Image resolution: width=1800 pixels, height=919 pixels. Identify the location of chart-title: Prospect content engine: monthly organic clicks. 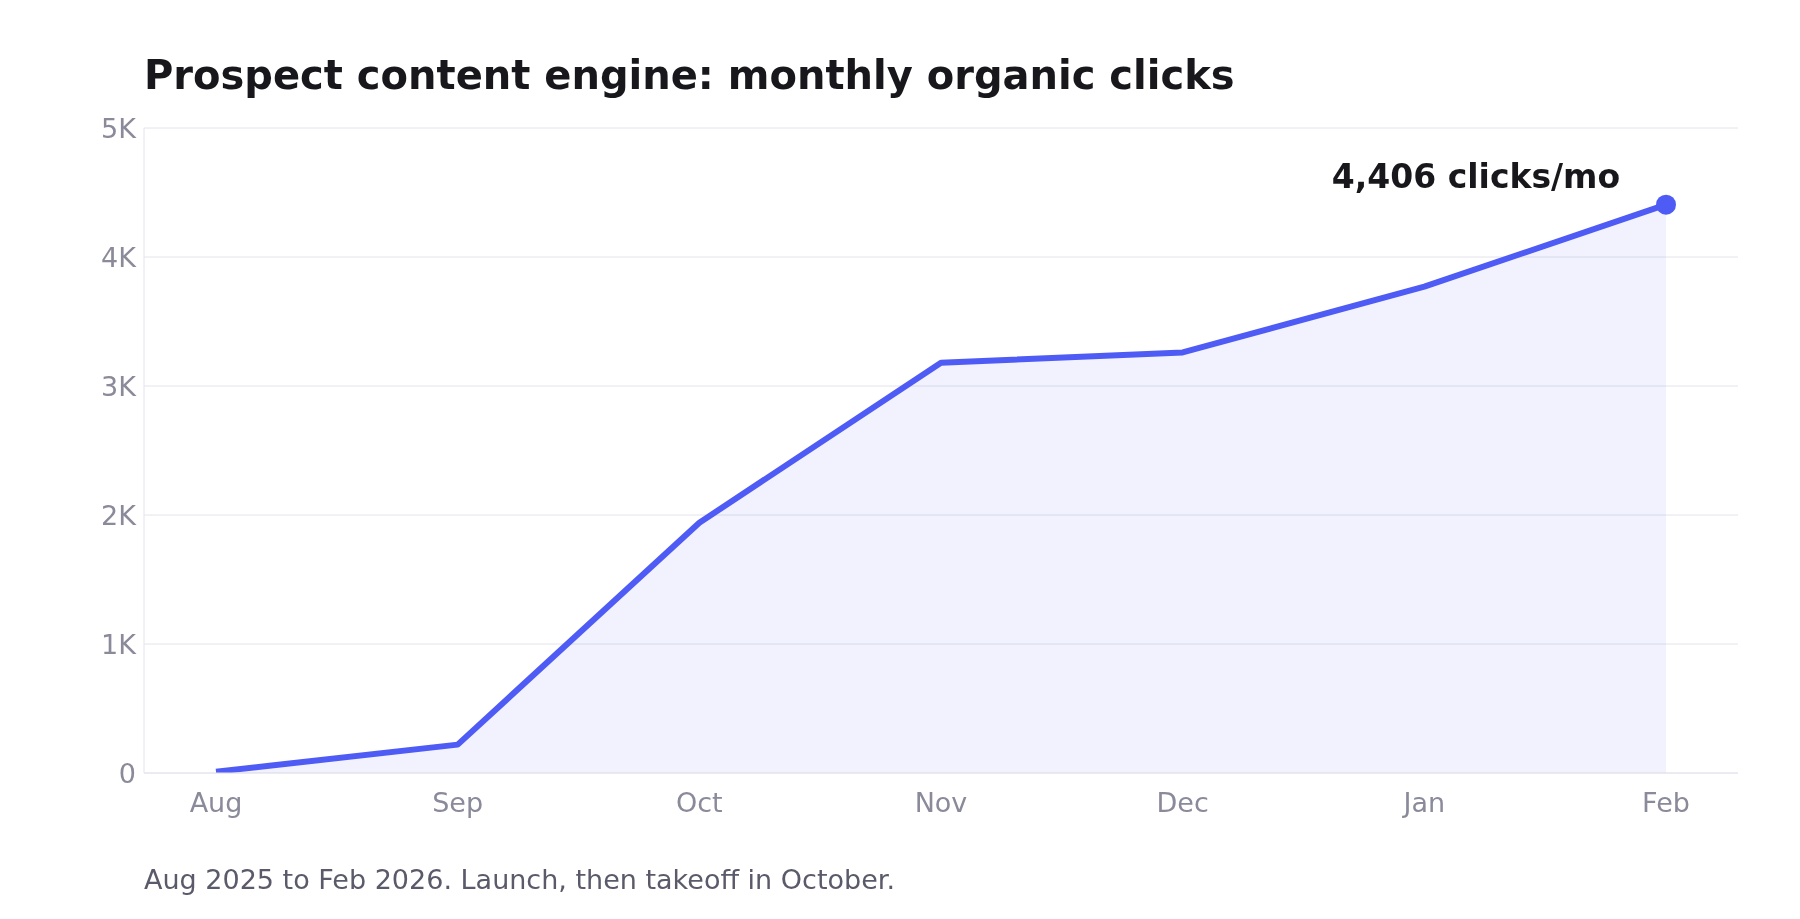
(689, 75).